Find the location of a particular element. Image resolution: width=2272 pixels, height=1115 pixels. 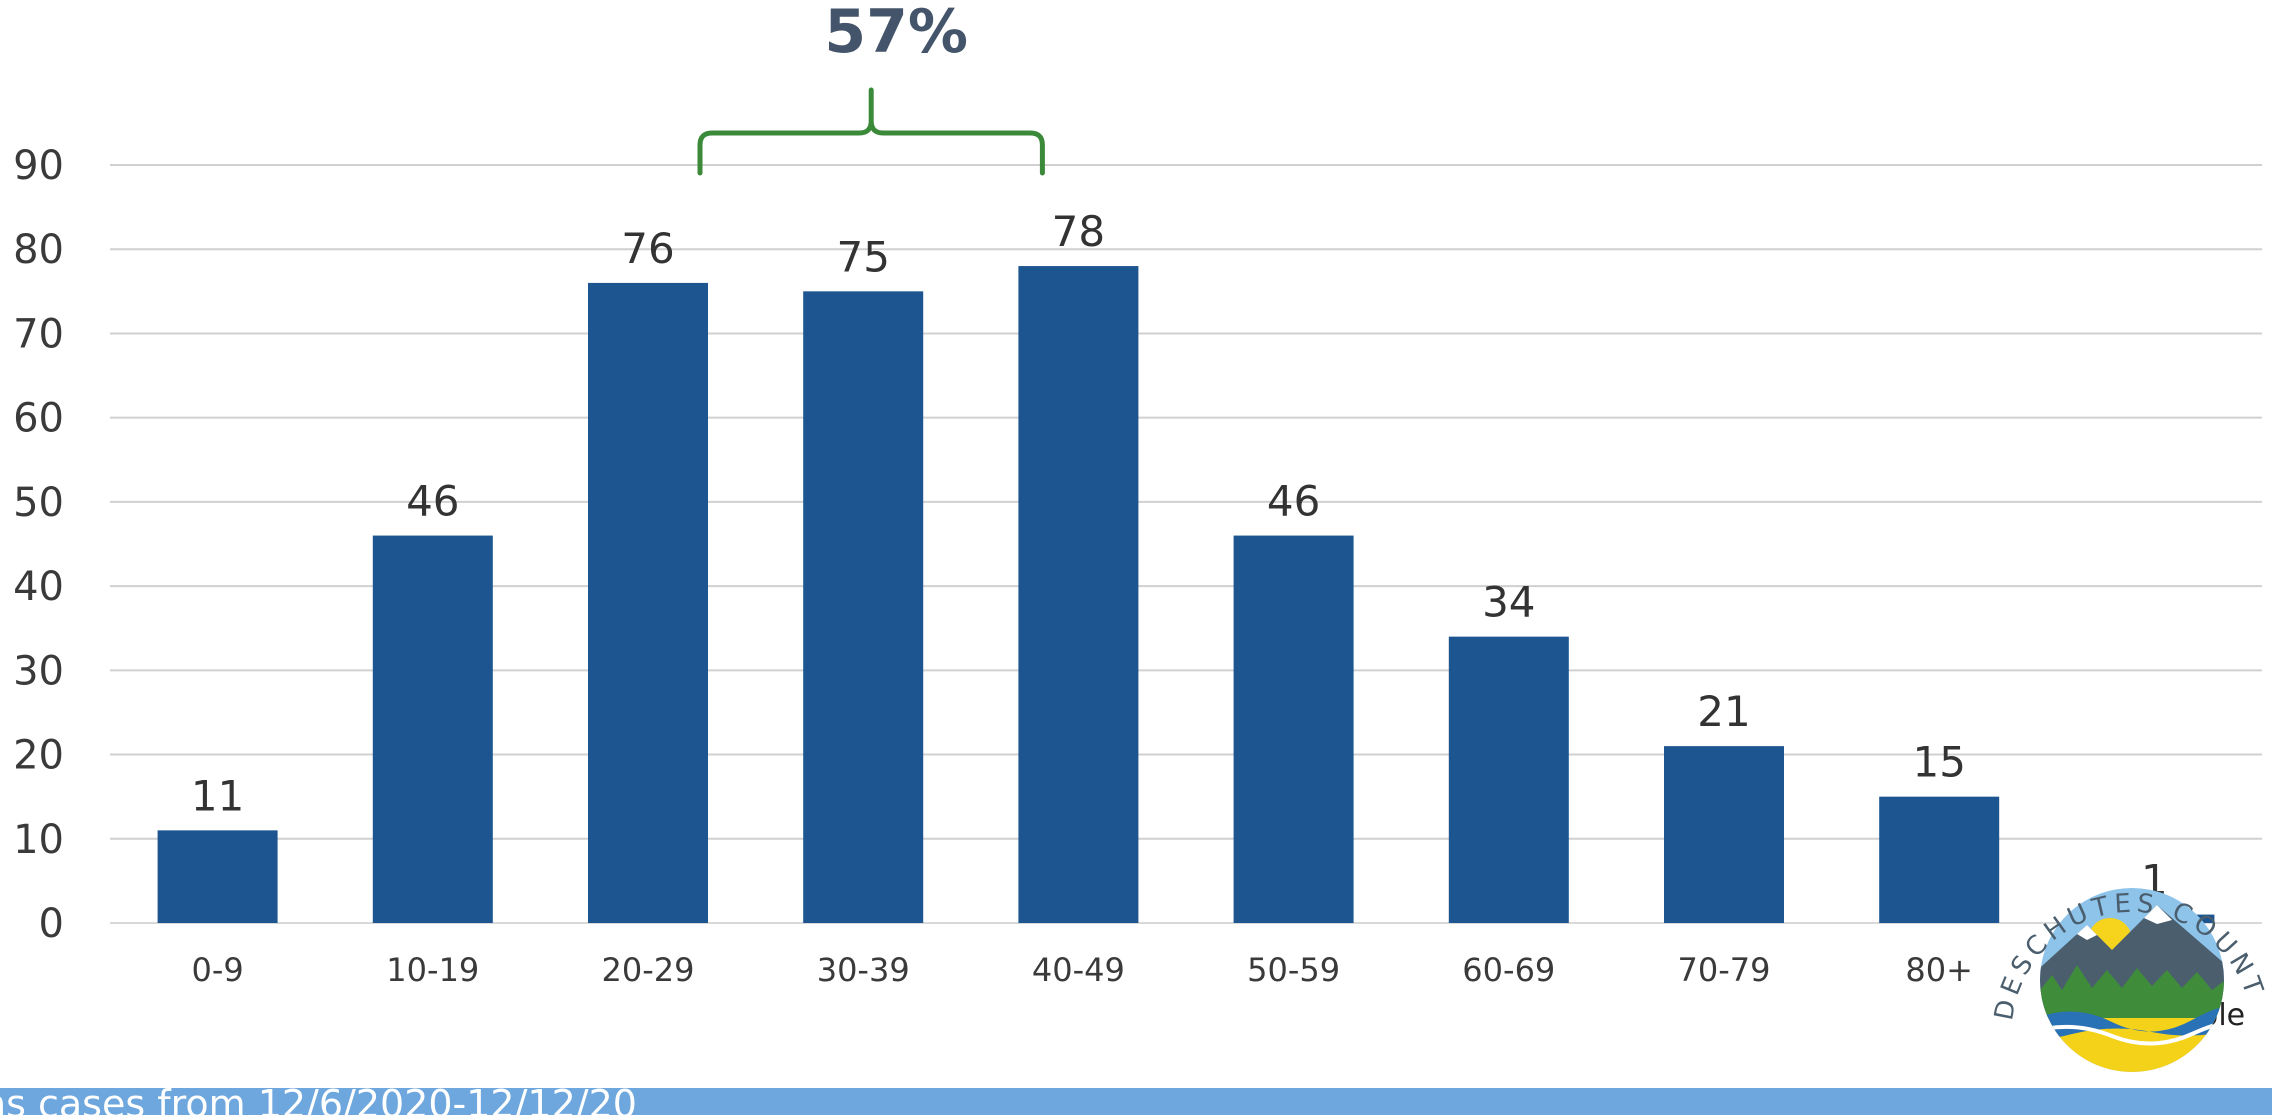

data-label: 34 is located at coordinates (1508, 602).